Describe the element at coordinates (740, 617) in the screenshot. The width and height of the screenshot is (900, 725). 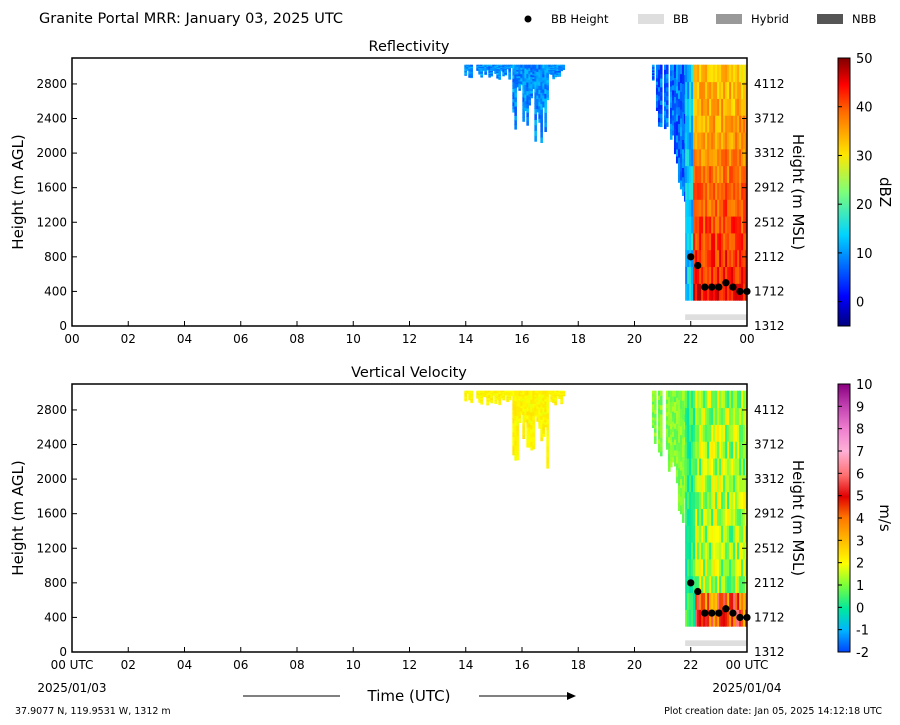
I see `bb-height-point` at that location.